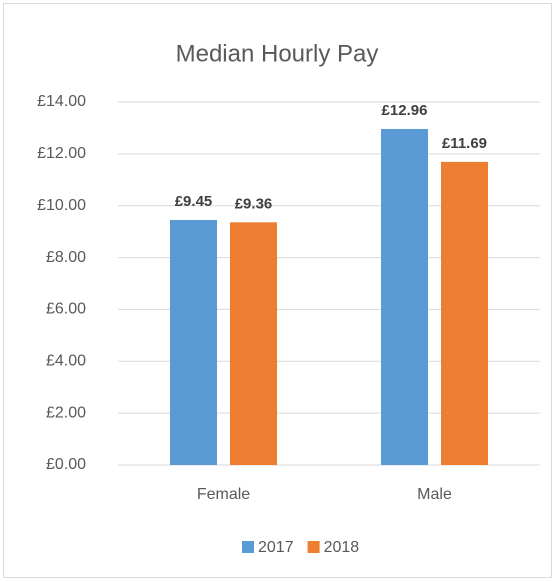  Describe the element at coordinates (254, 203) in the screenshot. I see `data-label: £9.36` at that location.